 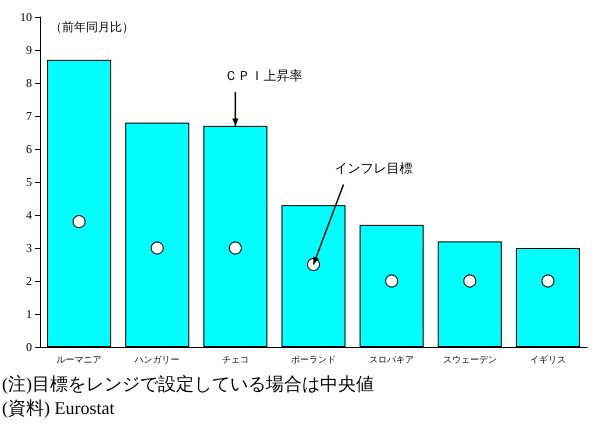 I want to click on x-tick-label: スロバキア, so click(x=391, y=359).